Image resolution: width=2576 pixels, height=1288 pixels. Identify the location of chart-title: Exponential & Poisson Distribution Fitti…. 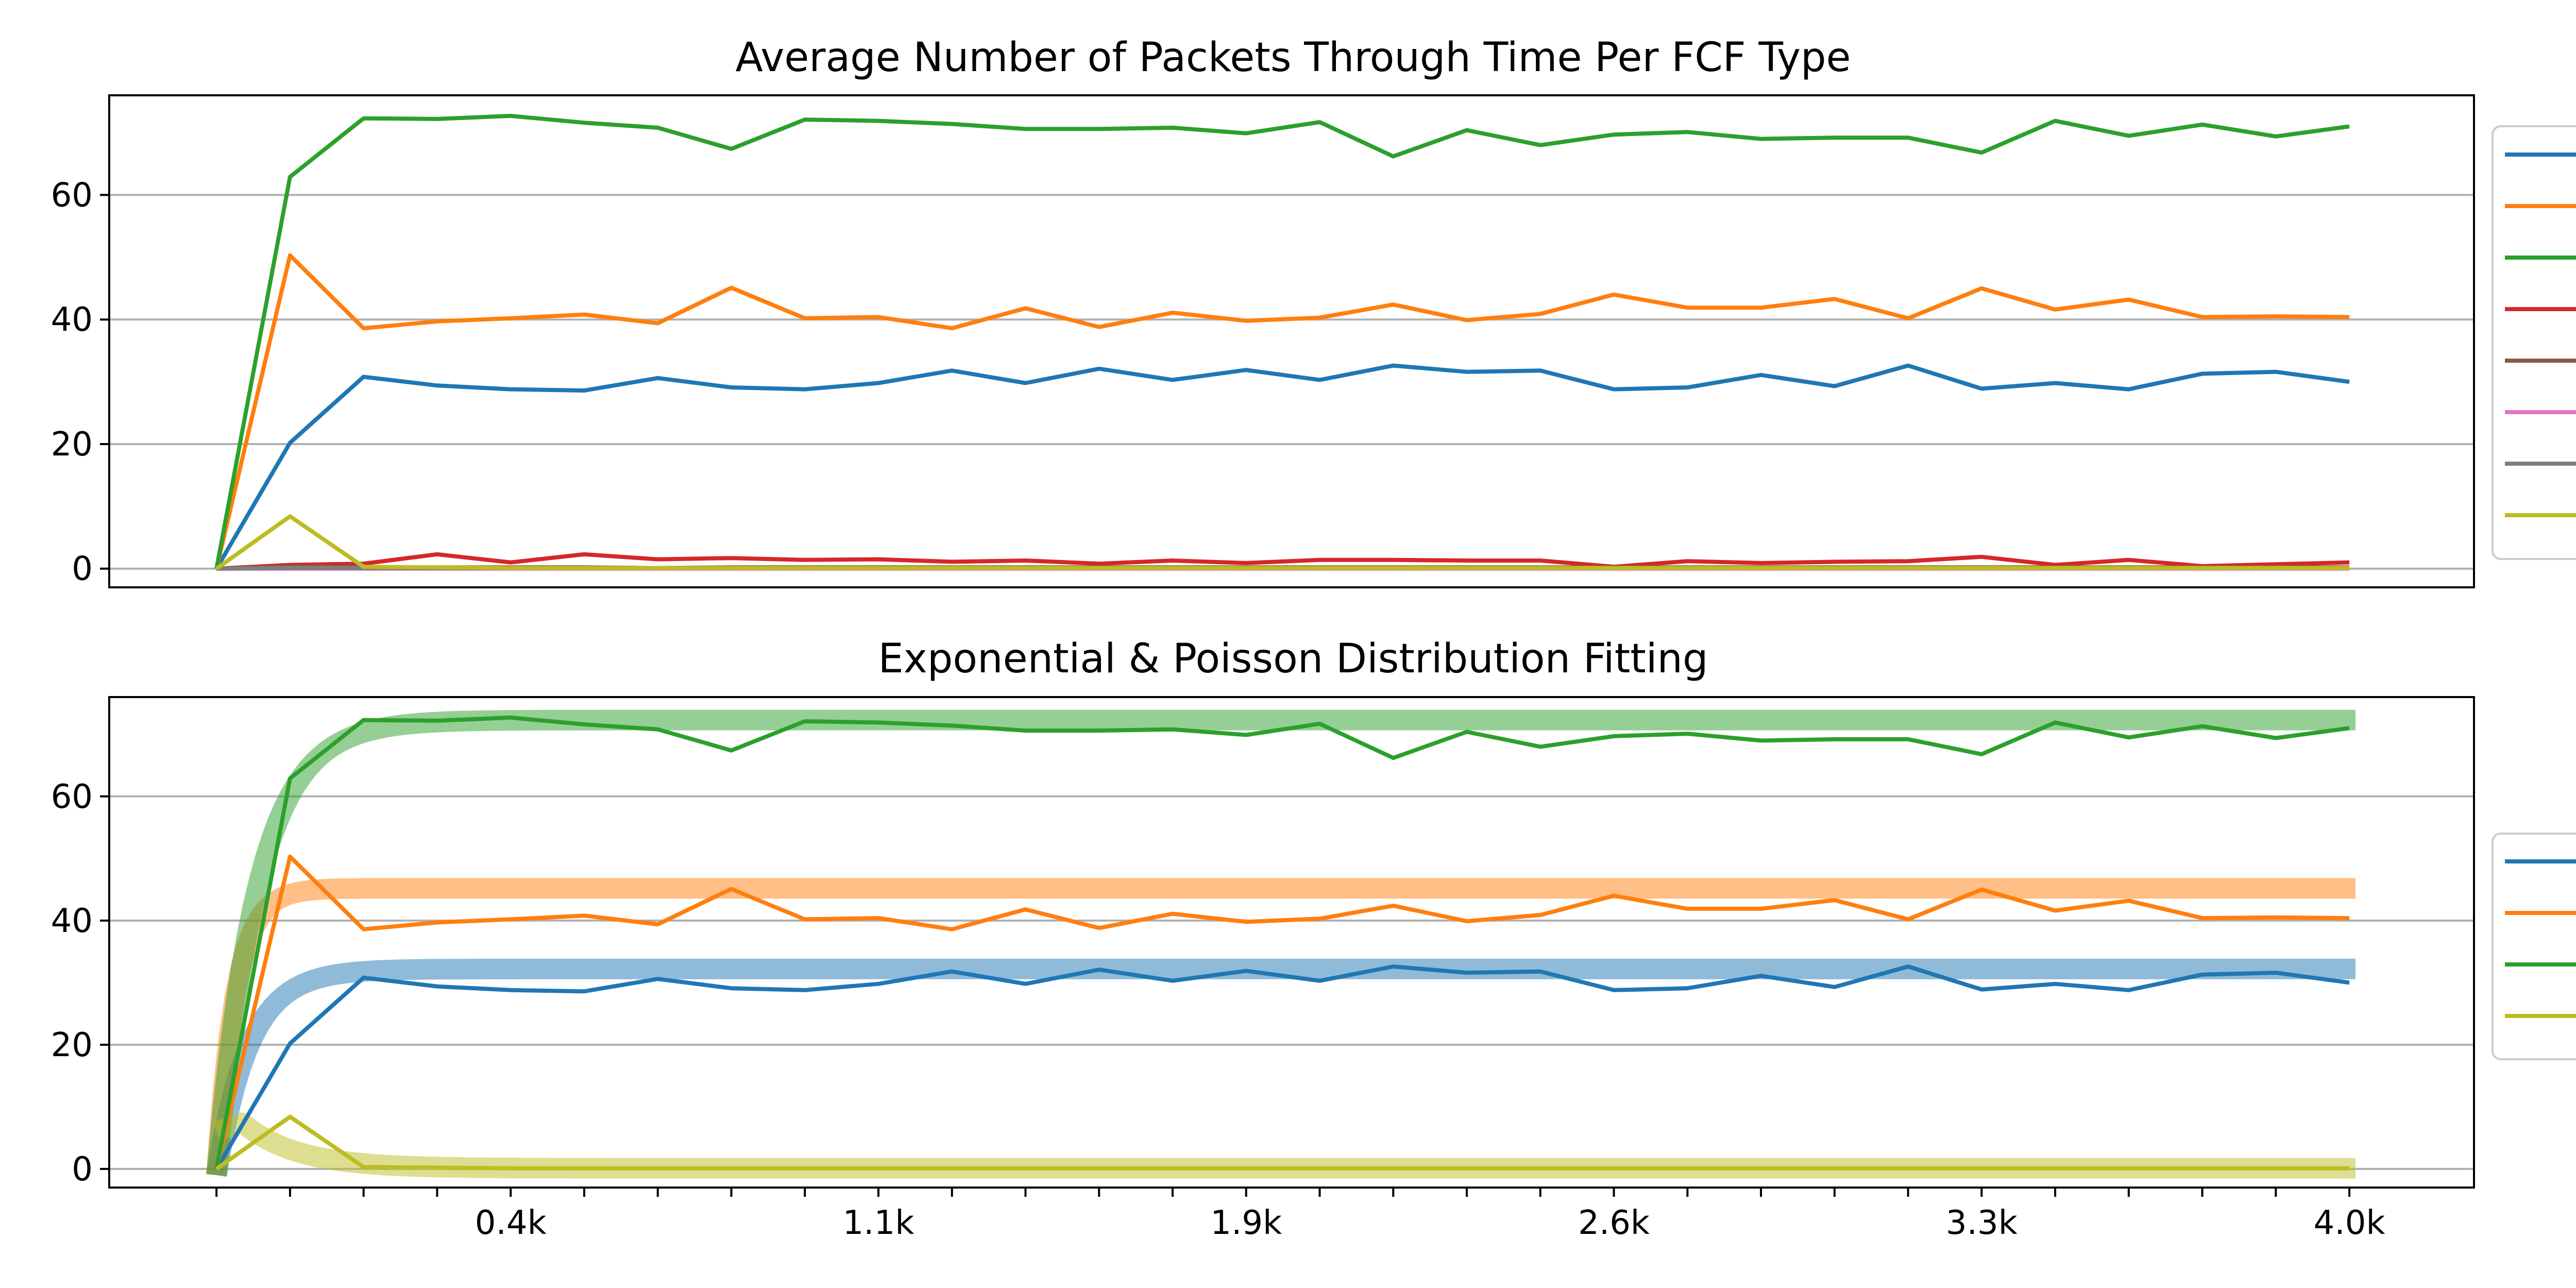
(1293, 659).